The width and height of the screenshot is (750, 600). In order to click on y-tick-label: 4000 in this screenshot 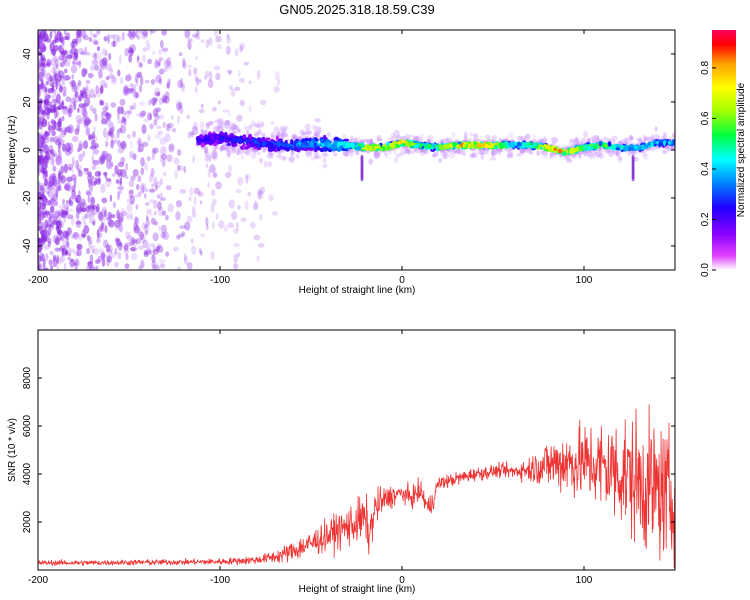, I will do `click(27, 473)`.